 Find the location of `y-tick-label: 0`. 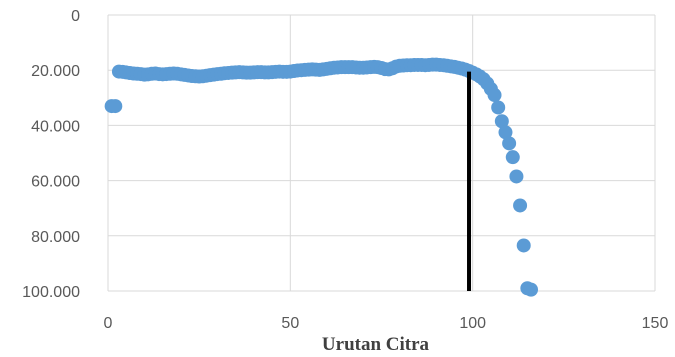

y-tick-label: 0 is located at coordinates (75, 16).